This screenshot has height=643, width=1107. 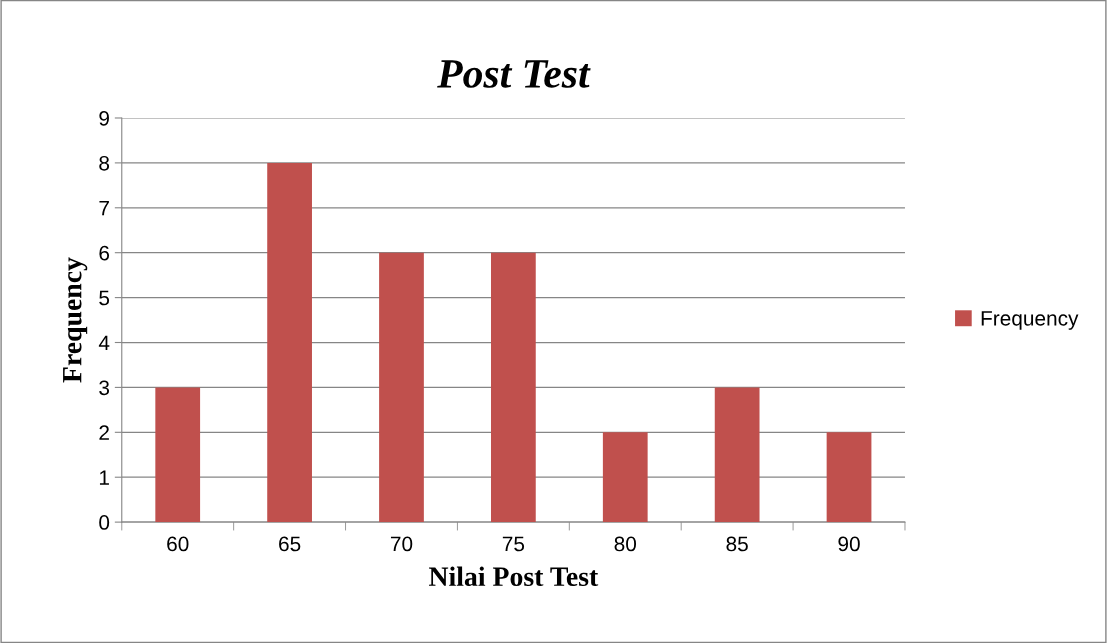 I want to click on x-tick-label: 80, so click(x=625, y=544).